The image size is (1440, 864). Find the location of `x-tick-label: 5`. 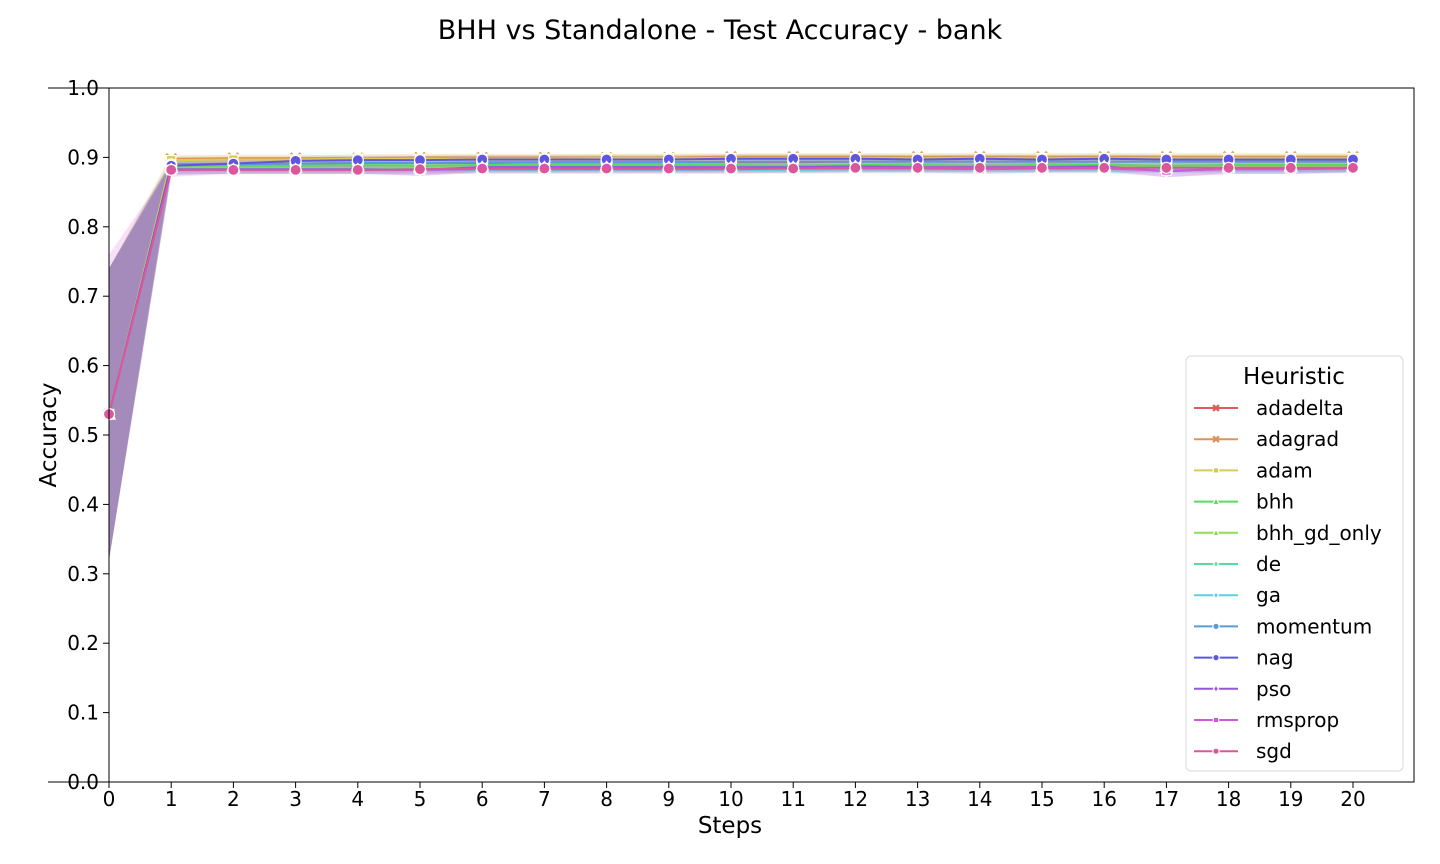

x-tick-label: 5 is located at coordinates (420, 799).